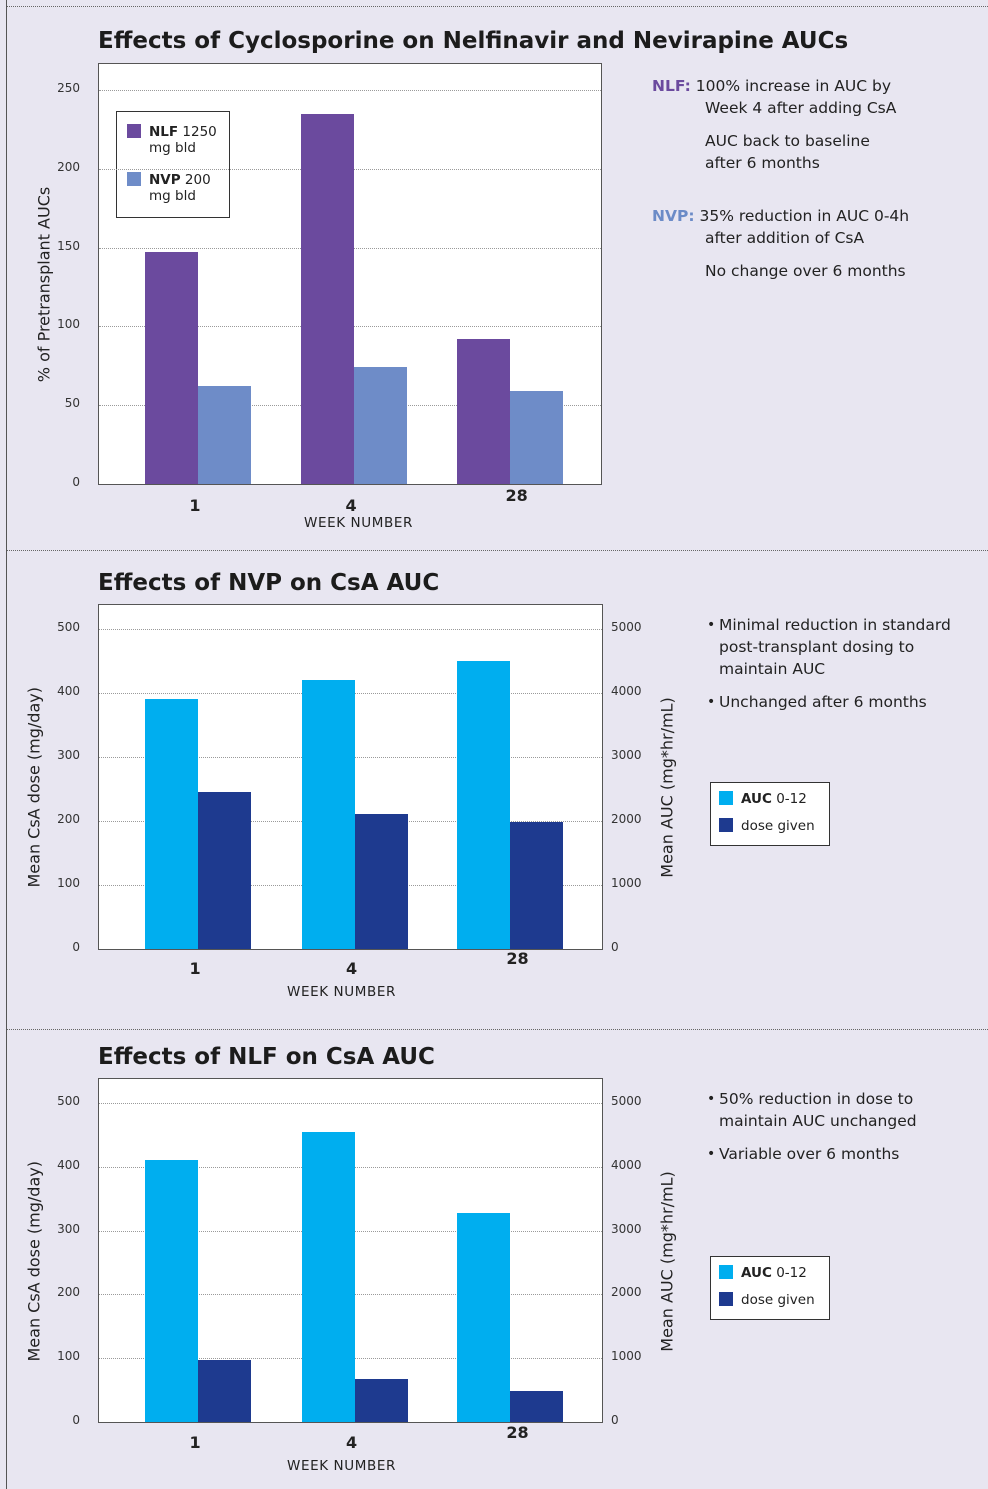  What do you see at coordinates (770, 1288) in the screenshot?
I see `legend: AUC 0-12 dose given` at bounding box center [770, 1288].